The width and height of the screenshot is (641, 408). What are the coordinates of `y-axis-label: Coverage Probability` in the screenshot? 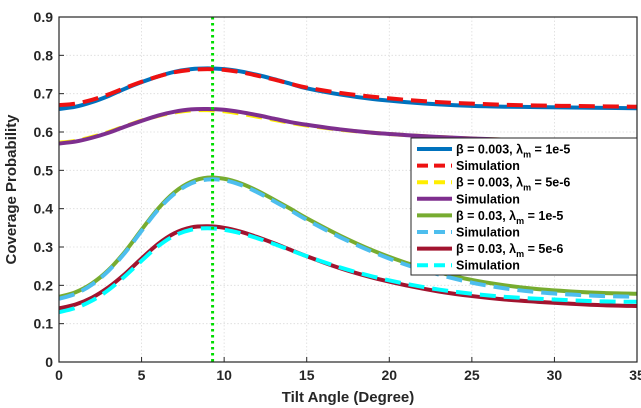 It's located at (11, 189).